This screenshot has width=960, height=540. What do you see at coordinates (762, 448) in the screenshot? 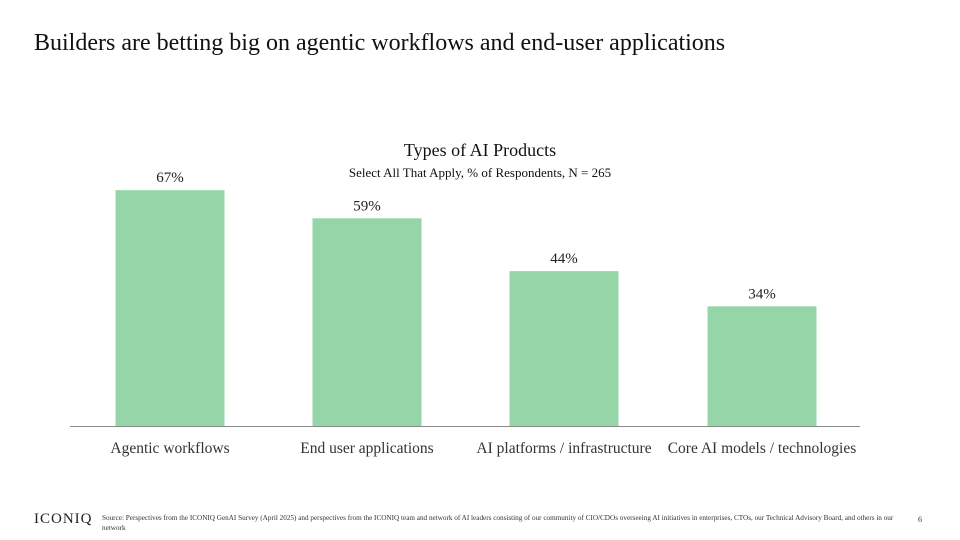
I see `category-label: Core AI models / technologies` at bounding box center [762, 448].